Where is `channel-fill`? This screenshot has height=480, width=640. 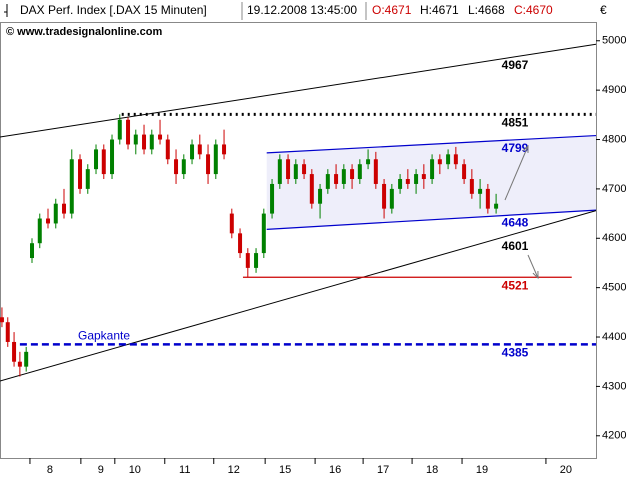
channel-fill is located at coordinates (431, 182).